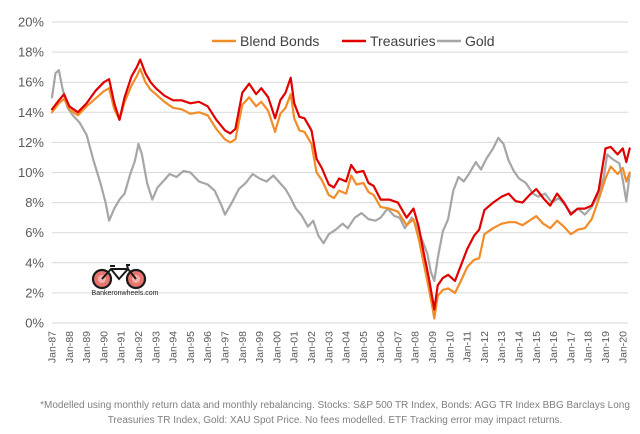 The width and height of the screenshot is (640, 434). What do you see at coordinates (450, 347) in the screenshot?
I see `x-tick-label: Jan-10` at bounding box center [450, 347].